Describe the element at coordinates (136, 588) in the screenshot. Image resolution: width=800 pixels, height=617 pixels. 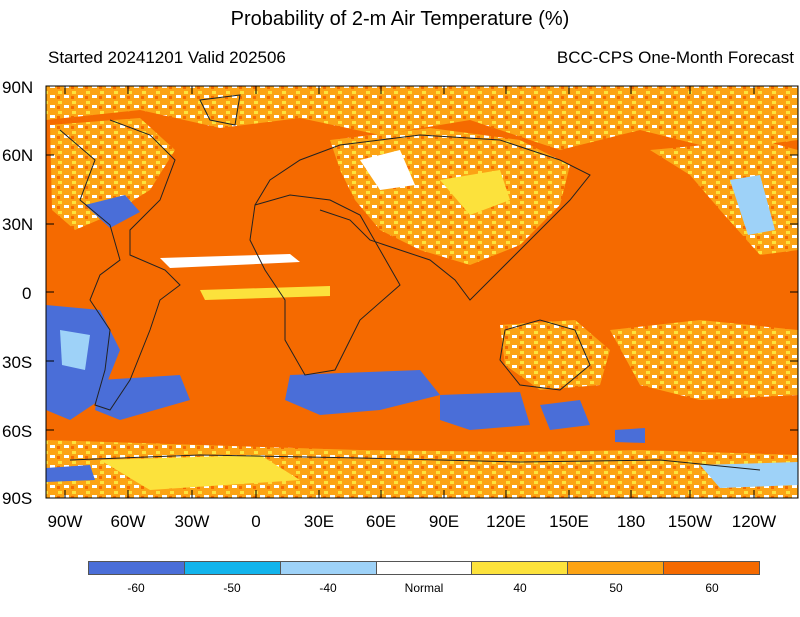
I see `colorbar-label-neg60: -60` at that location.